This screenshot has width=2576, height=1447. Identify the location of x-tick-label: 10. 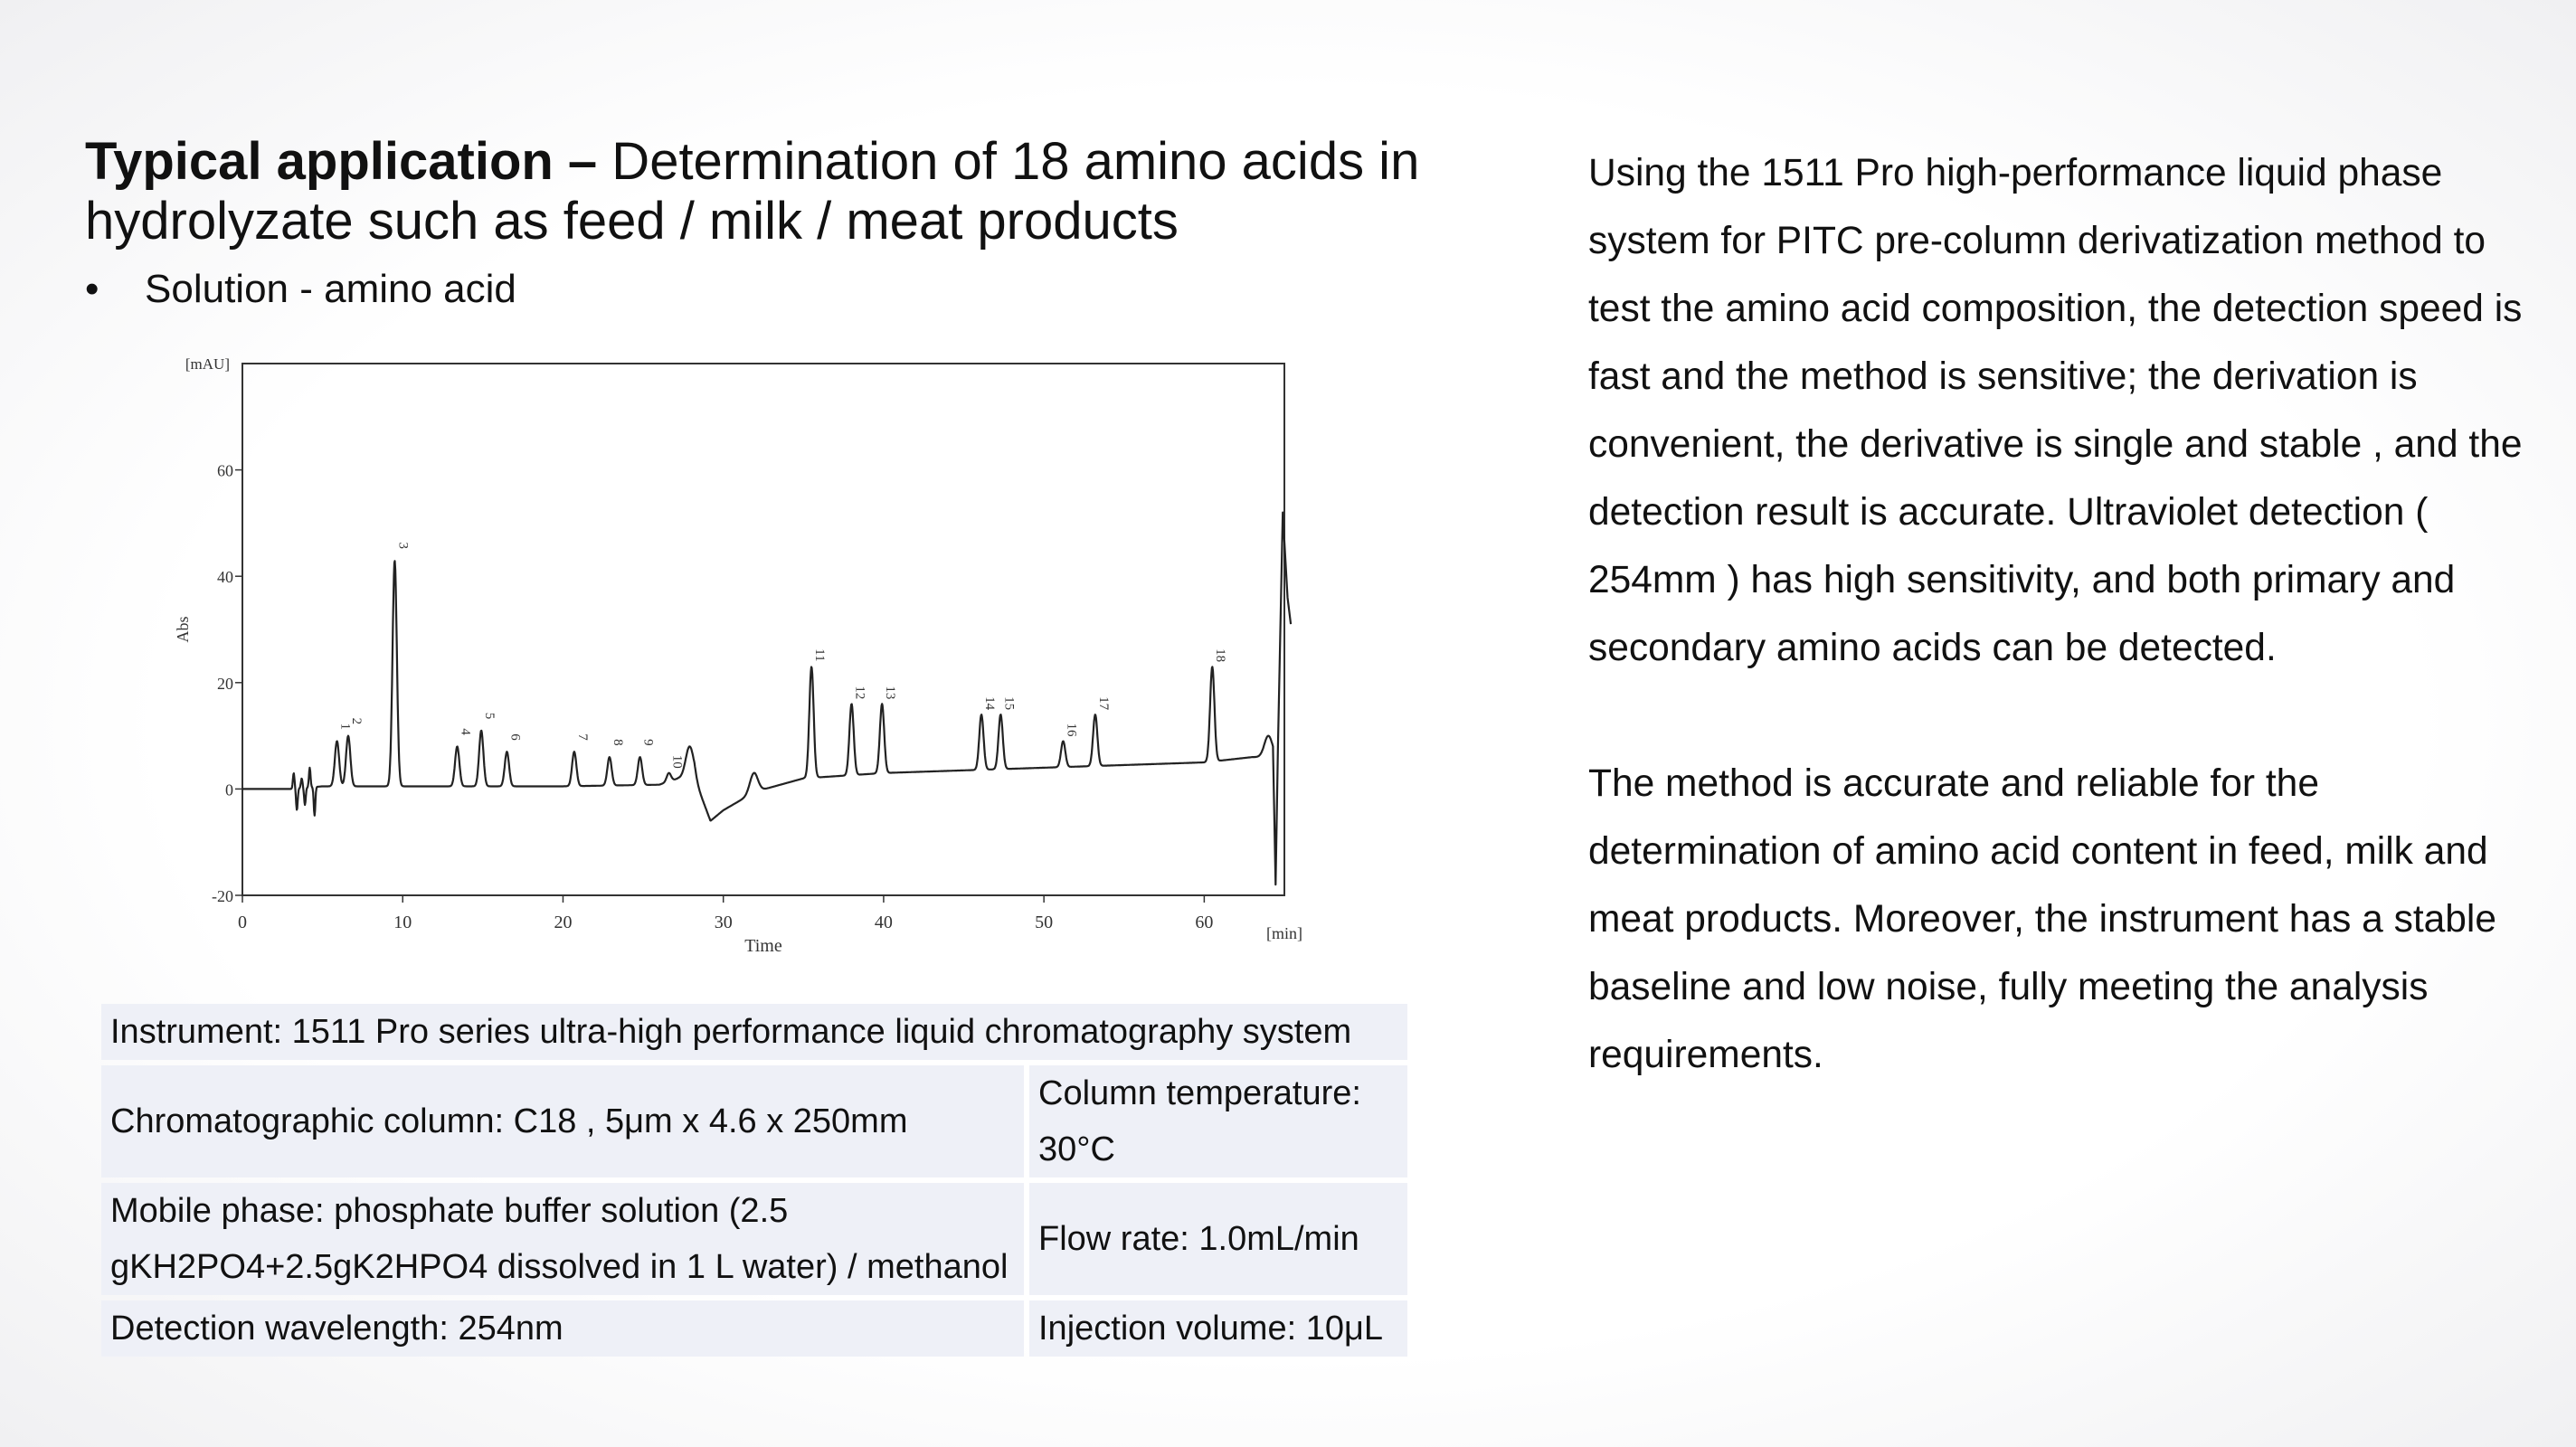
(403, 923).